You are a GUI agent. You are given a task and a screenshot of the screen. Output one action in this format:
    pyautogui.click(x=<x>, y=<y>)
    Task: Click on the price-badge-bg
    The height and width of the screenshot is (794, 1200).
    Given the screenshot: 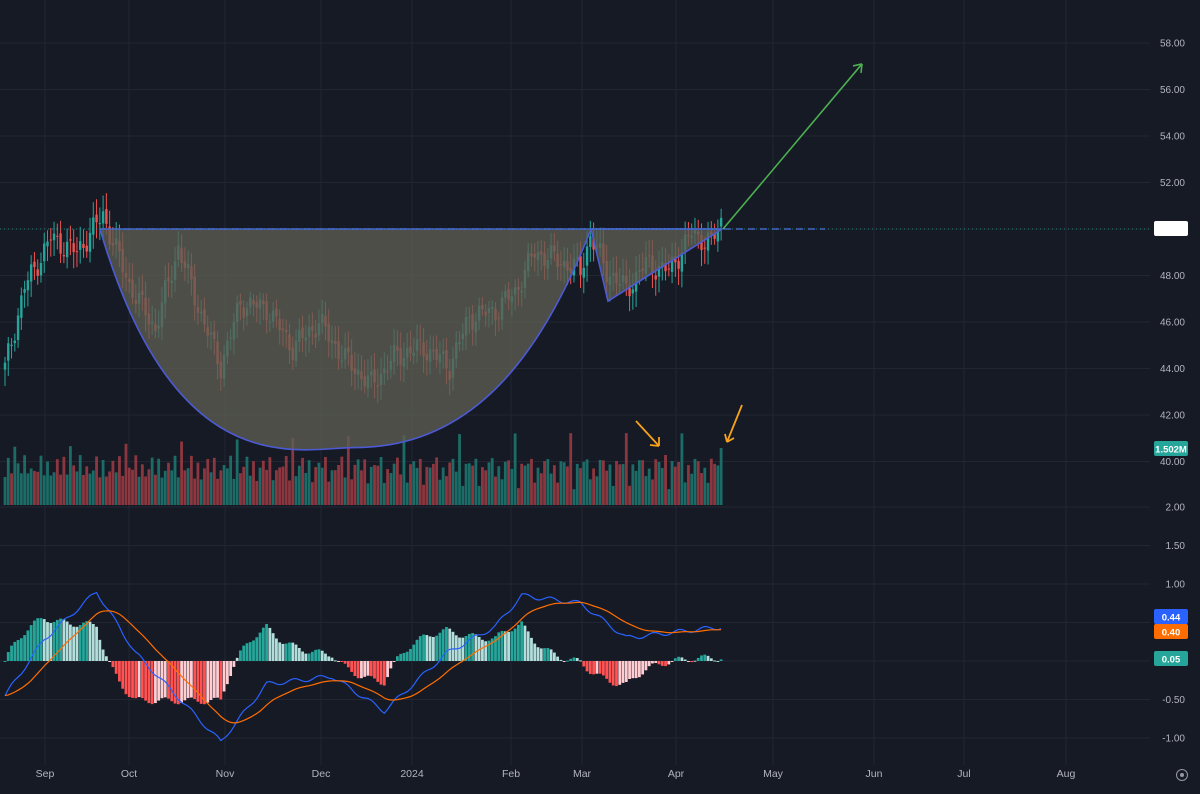 What is the action you would take?
    pyautogui.click(x=1171, y=228)
    